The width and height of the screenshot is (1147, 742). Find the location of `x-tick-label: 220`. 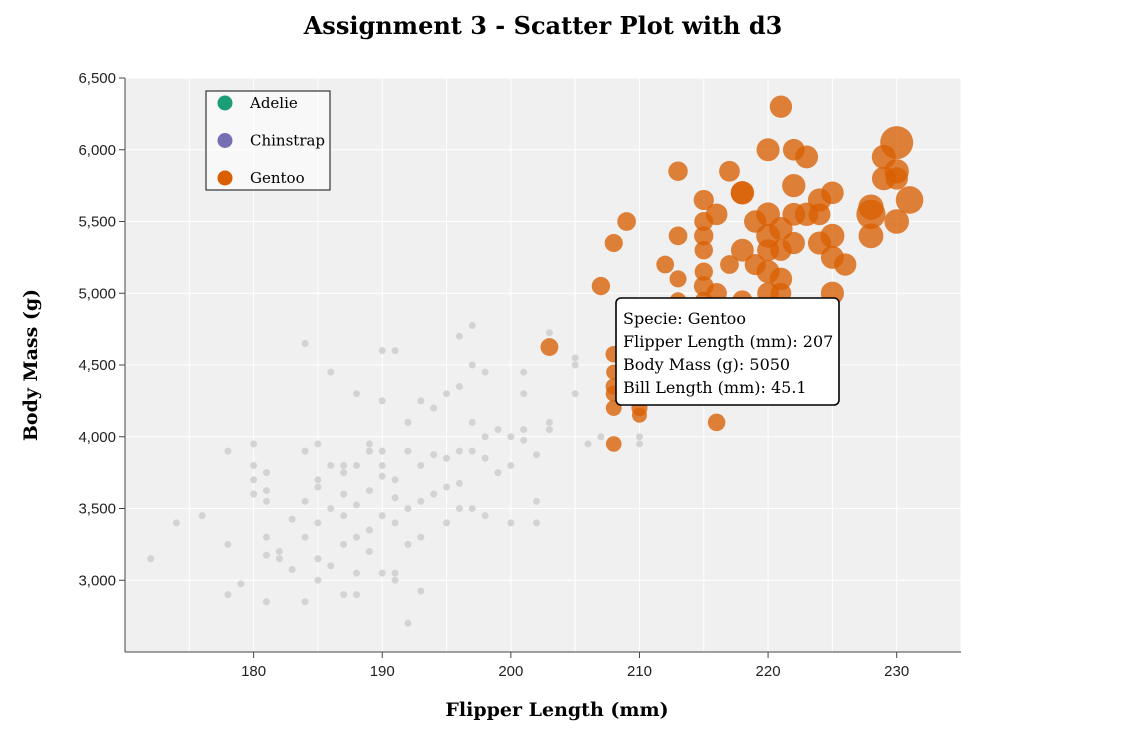

x-tick-label: 220 is located at coordinates (768, 671).